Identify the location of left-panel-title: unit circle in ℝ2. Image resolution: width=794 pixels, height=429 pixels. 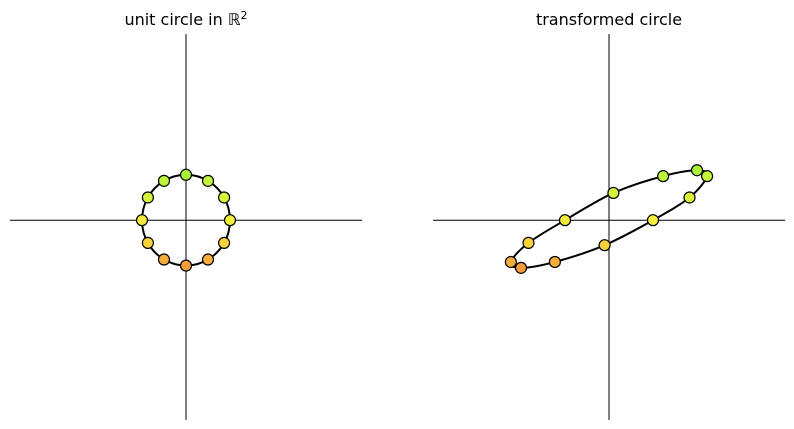
(185, 19).